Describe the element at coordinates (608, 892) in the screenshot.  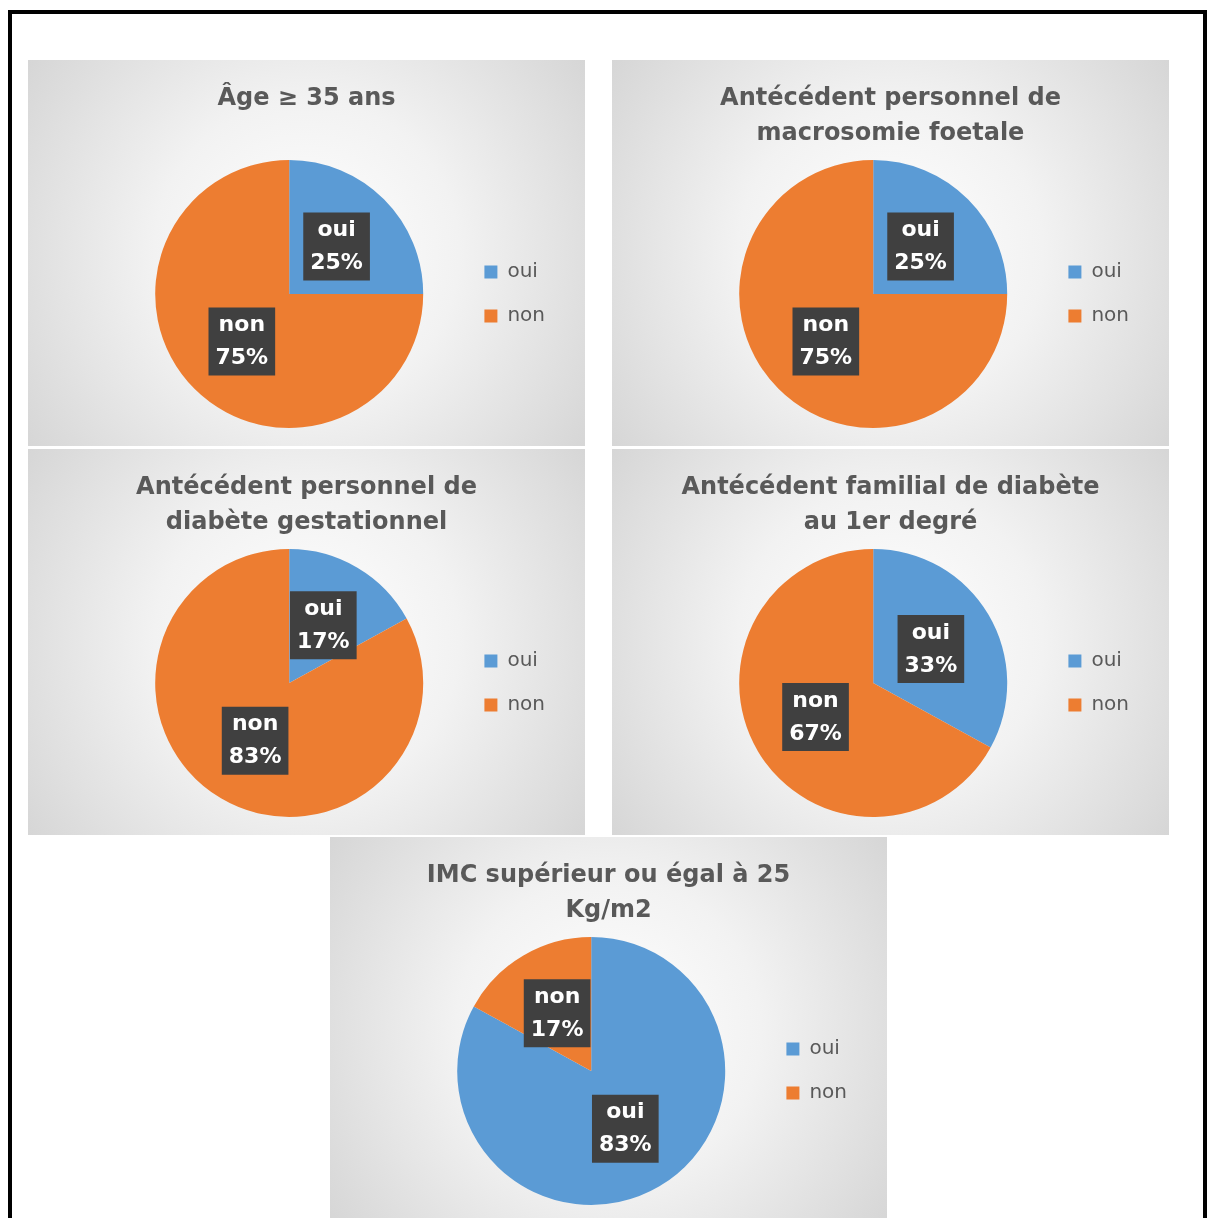
I see `chart-title: IMC supérieur ou égal à 25 Kg/m2` at that location.